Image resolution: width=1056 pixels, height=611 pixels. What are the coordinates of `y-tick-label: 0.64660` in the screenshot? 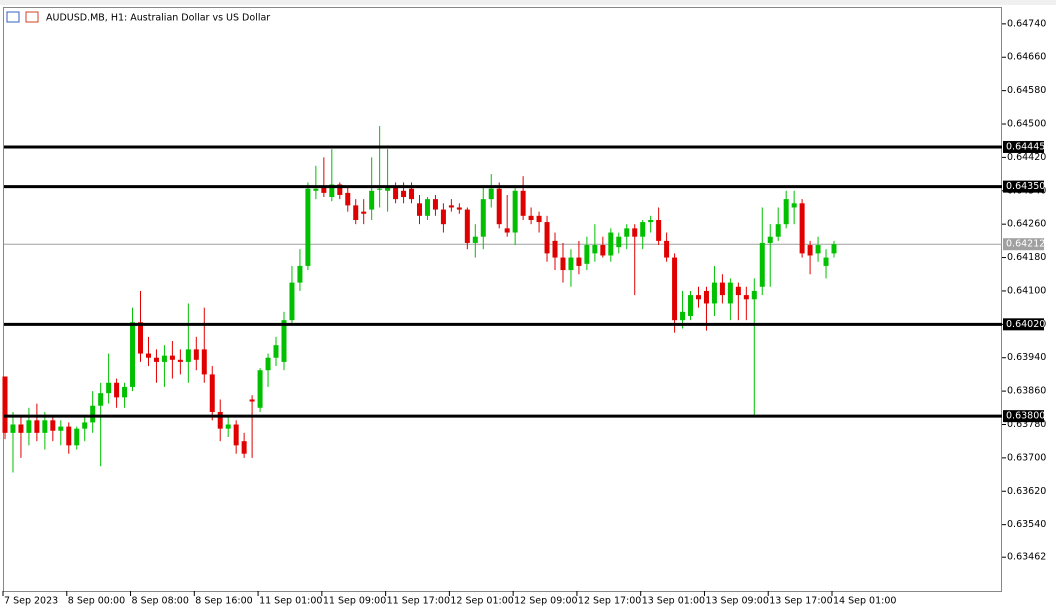 It's located at (1026, 57).